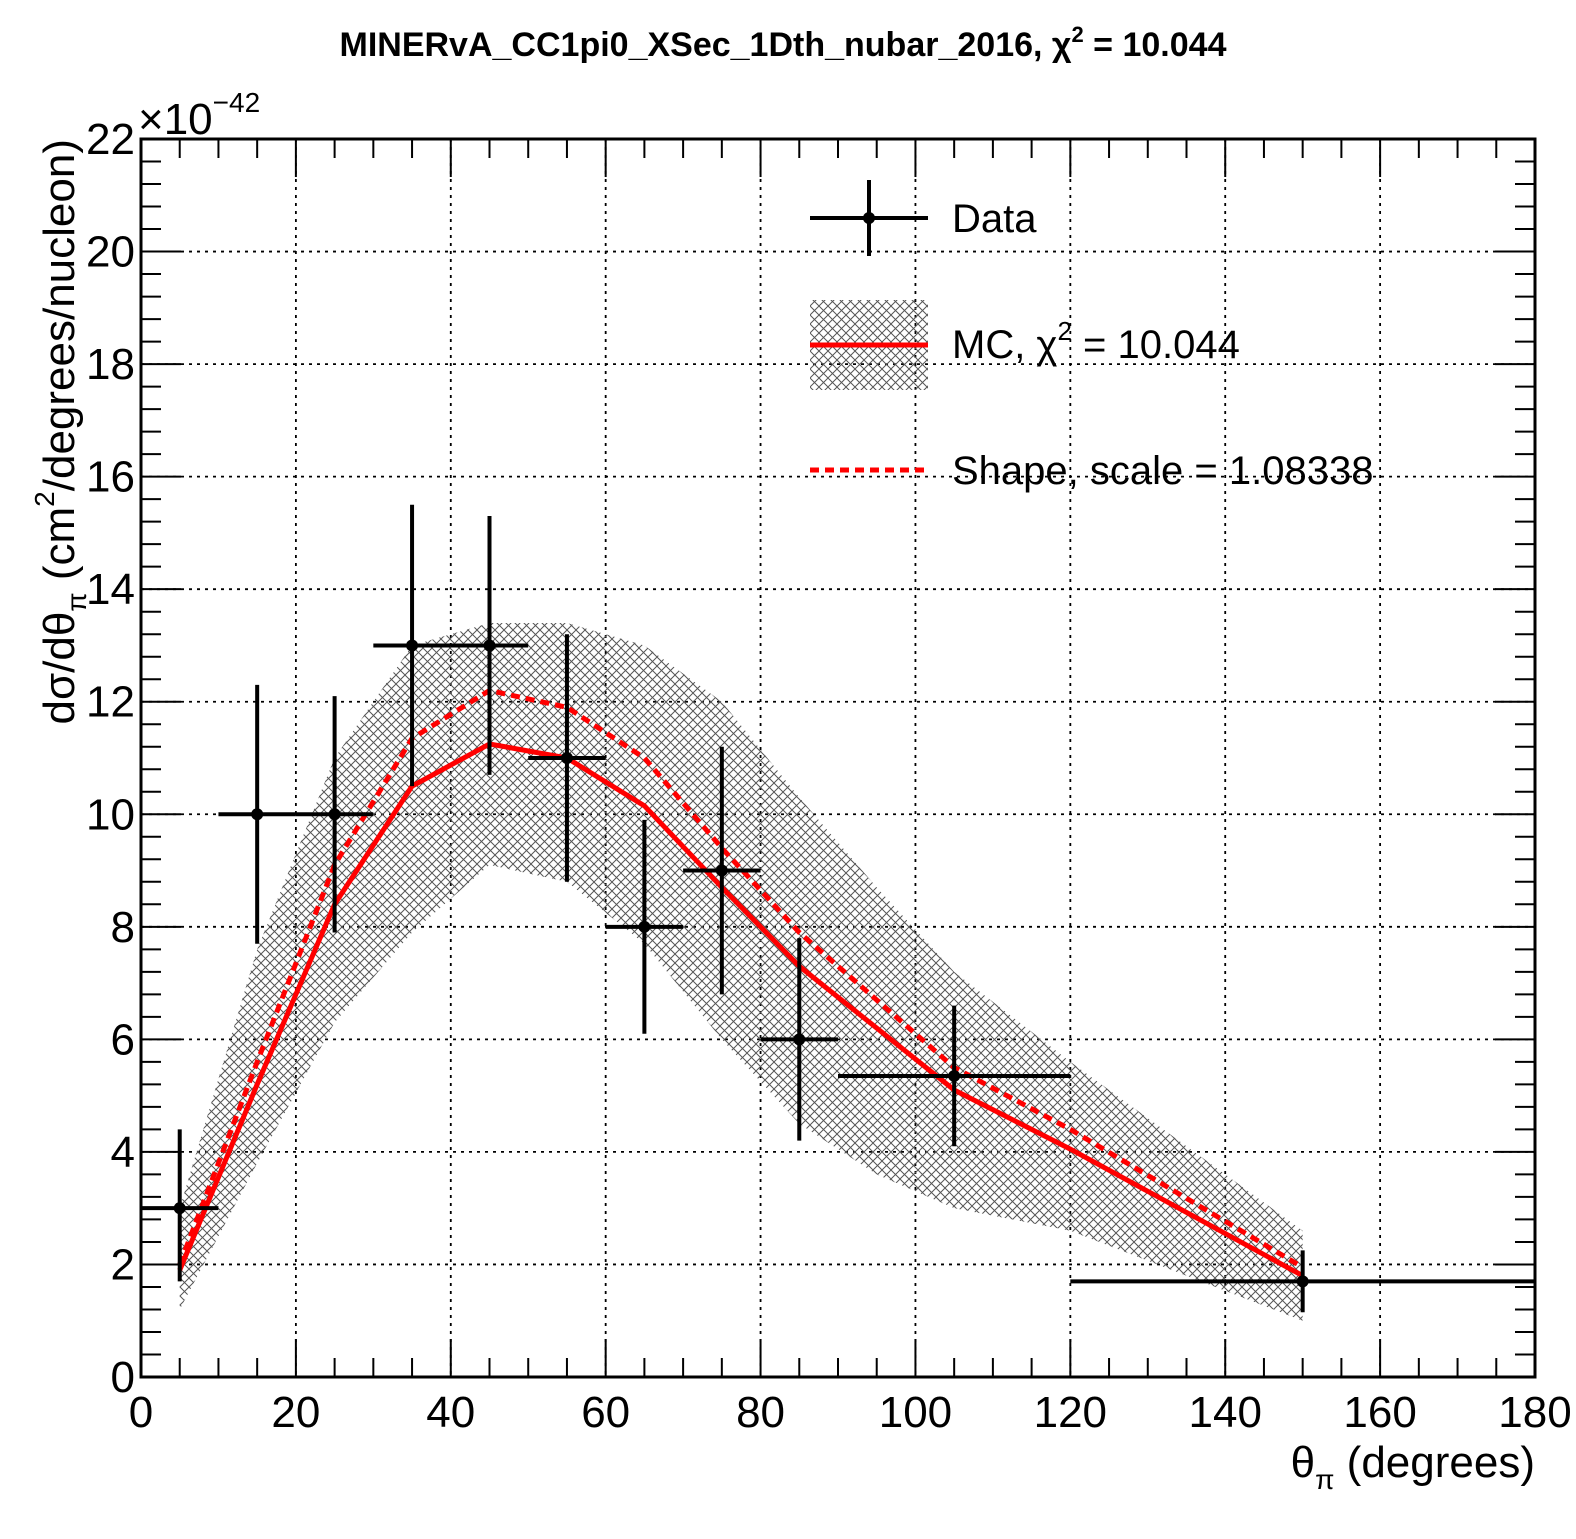 Image resolution: width=1576 pixels, height=1539 pixels. What do you see at coordinates (141, 1412) in the screenshot?
I see `x-tick-label-0: 0` at bounding box center [141, 1412].